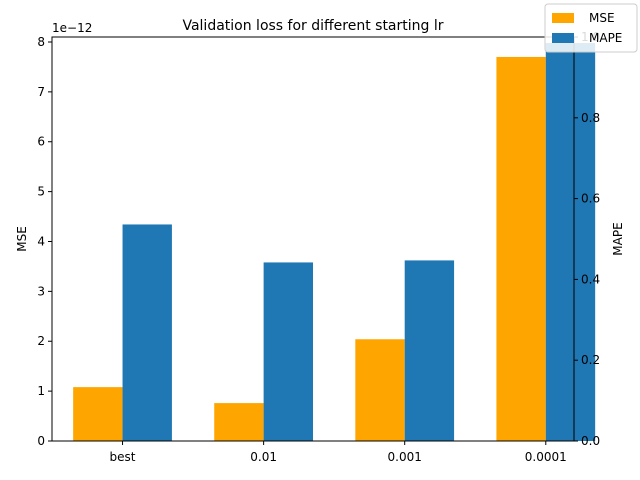  What do you see at coordinates (41, 241) in the screenshot?
I see `left-tick-label: 4` at bounding box center [41, 241].